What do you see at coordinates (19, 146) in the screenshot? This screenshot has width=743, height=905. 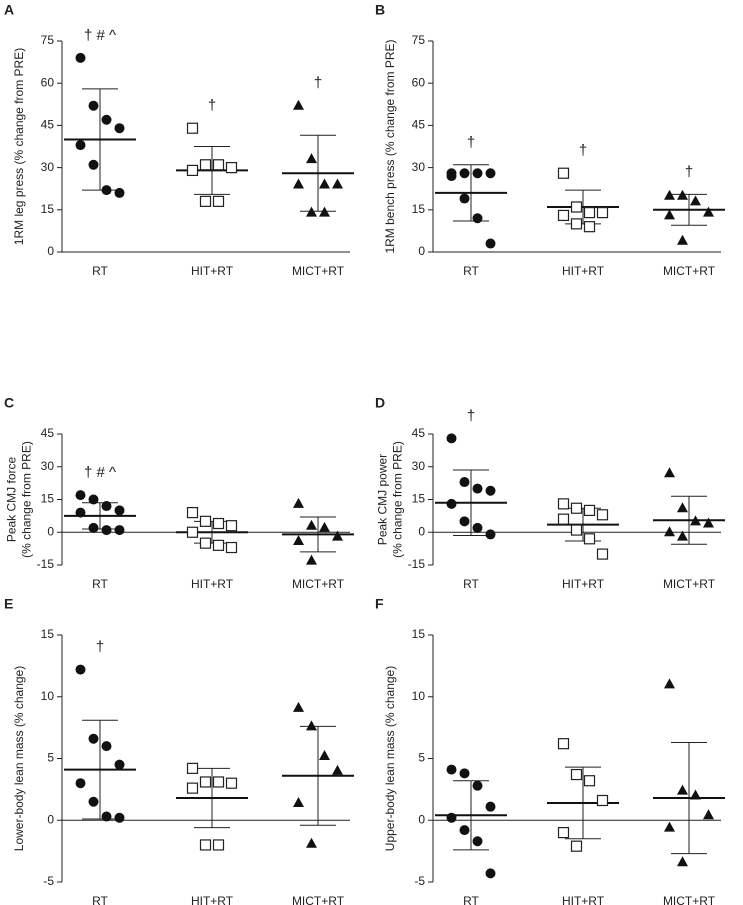 I see `y-axis-title: 1RM leg press (% change from PRE)` at bounding box center [19, 146].